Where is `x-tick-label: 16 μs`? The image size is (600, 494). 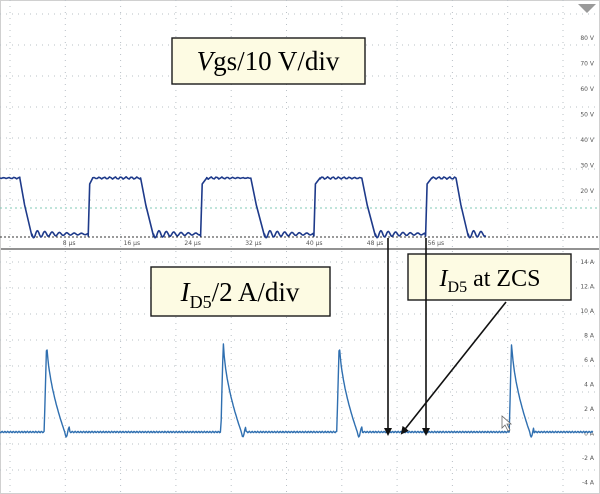 x-tick-label: 16 μs is located at coordinates (132, 243).